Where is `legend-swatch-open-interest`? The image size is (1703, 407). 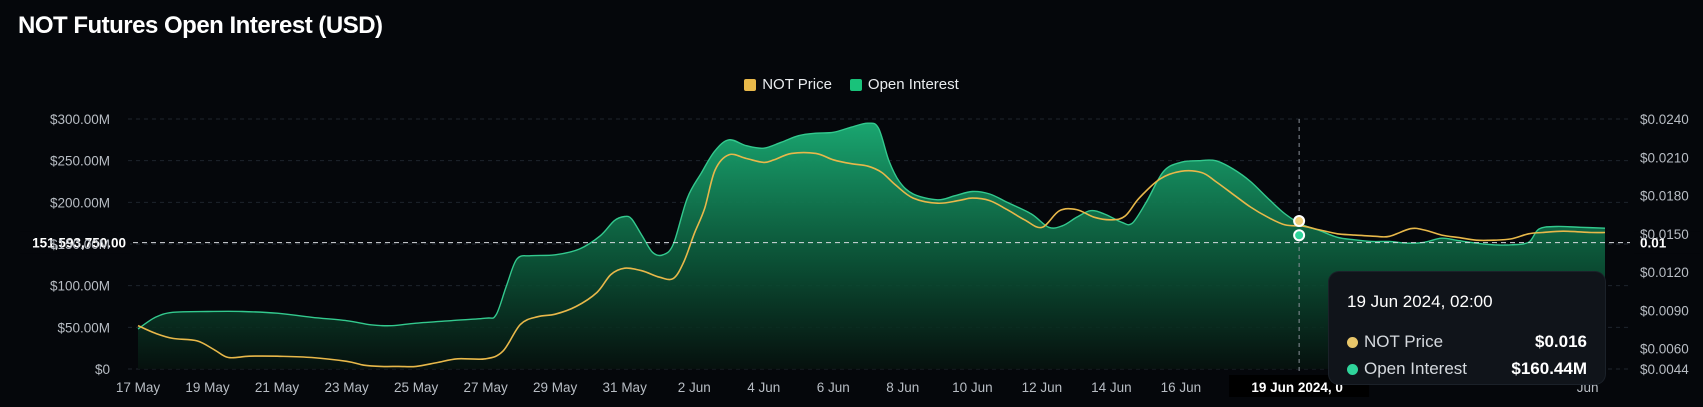
legend-swatch-open-interest is located at coordinates (855, 84).